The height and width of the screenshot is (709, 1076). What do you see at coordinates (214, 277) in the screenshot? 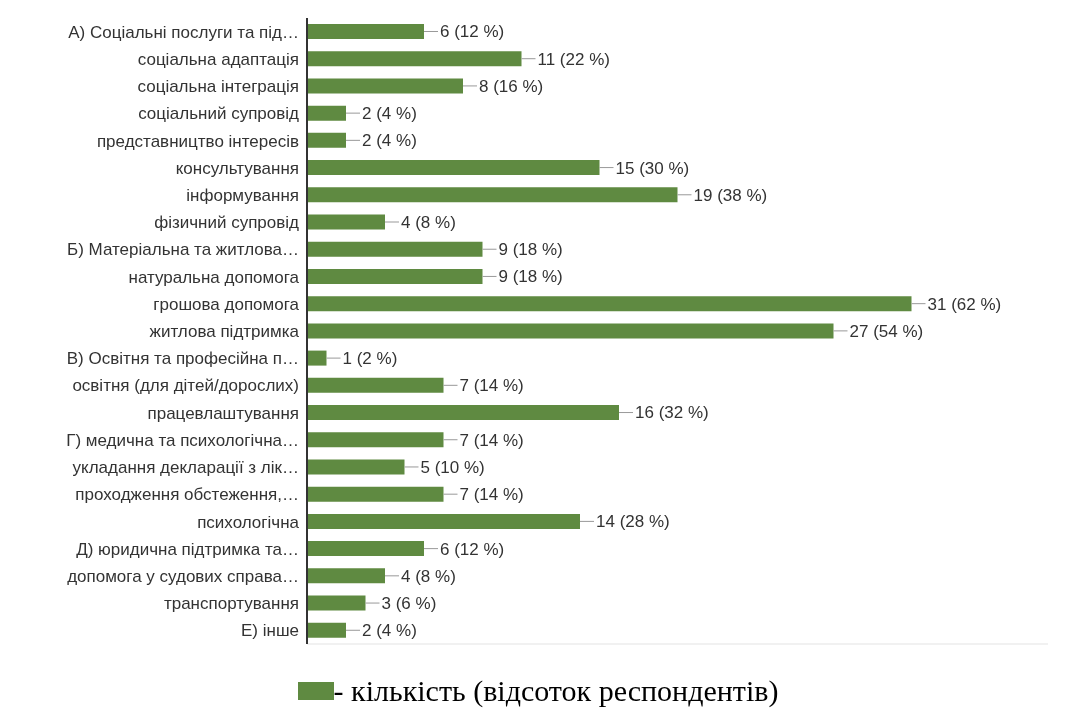
I see `y-tick-label: натуральна допомога` at bounding box center [214, 277].